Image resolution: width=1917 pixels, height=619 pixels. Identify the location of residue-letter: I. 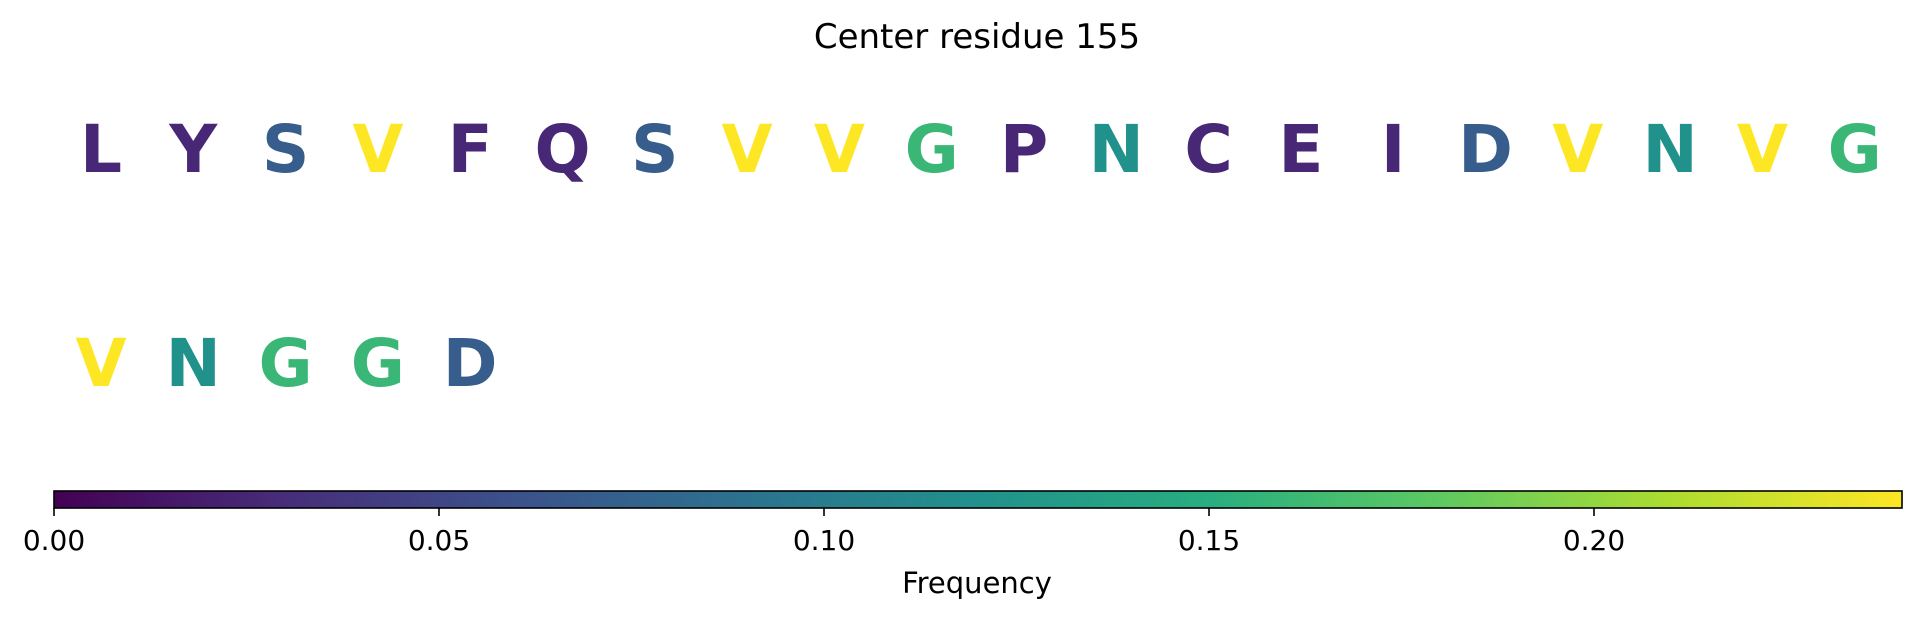
(1393, 149).